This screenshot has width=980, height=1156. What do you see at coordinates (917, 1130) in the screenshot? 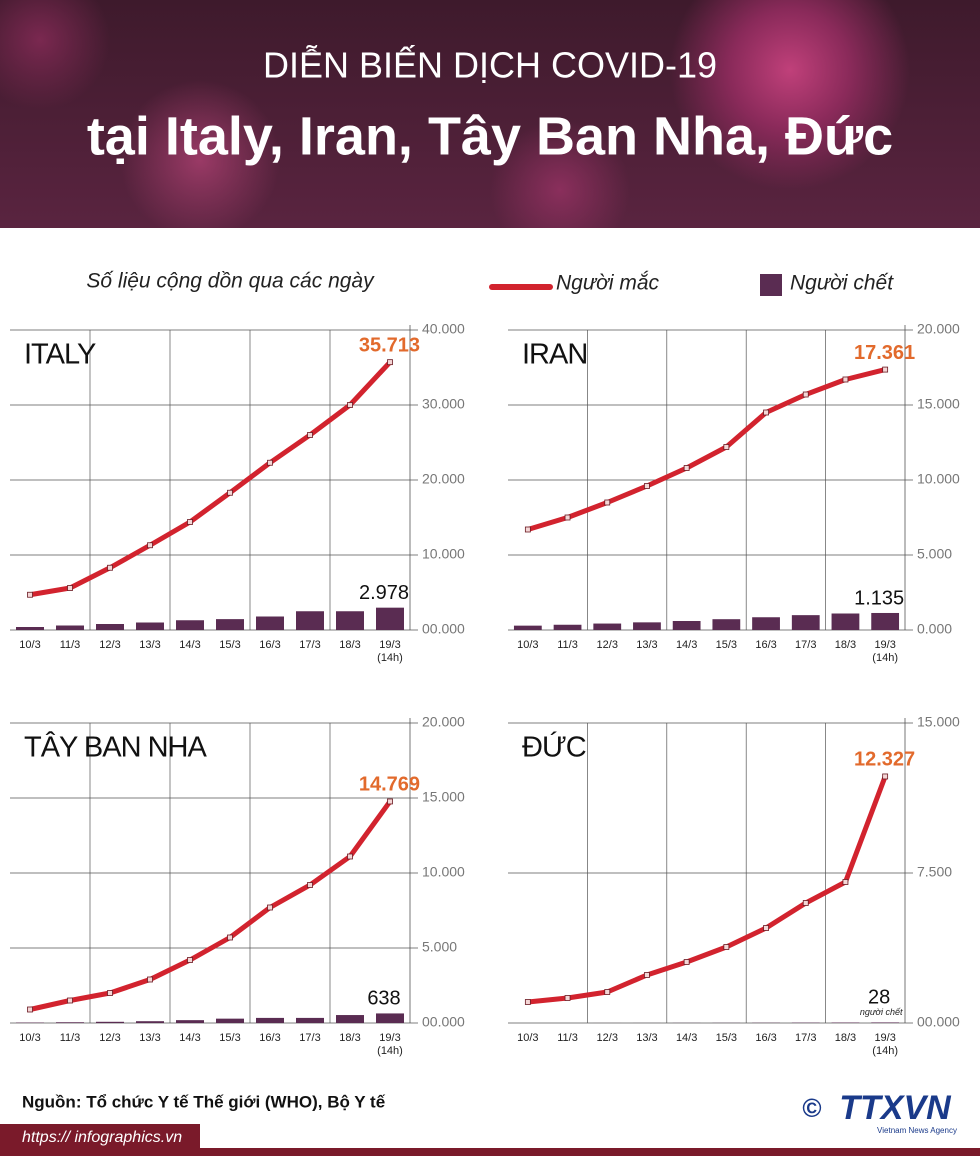
I see `logo-sub: Vietnam News Agency` at bounding box center [917, 1130].